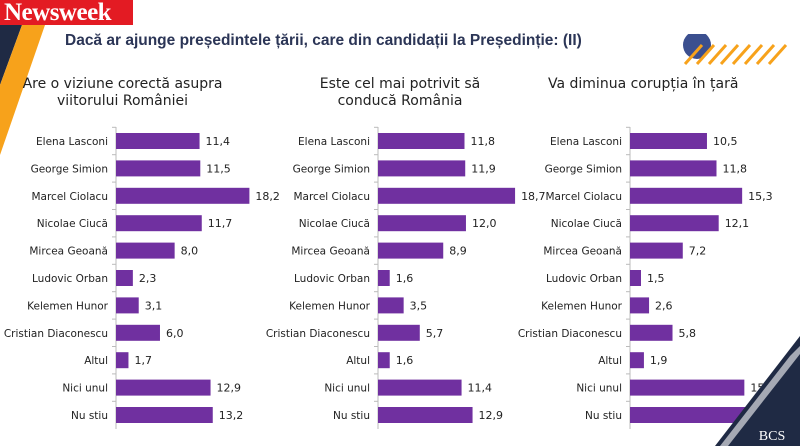 This screenshot has width=800, height=446. Describe the element at coordinates (419, 305) in the screenshot. I see `data-label: 3,5` at that location.